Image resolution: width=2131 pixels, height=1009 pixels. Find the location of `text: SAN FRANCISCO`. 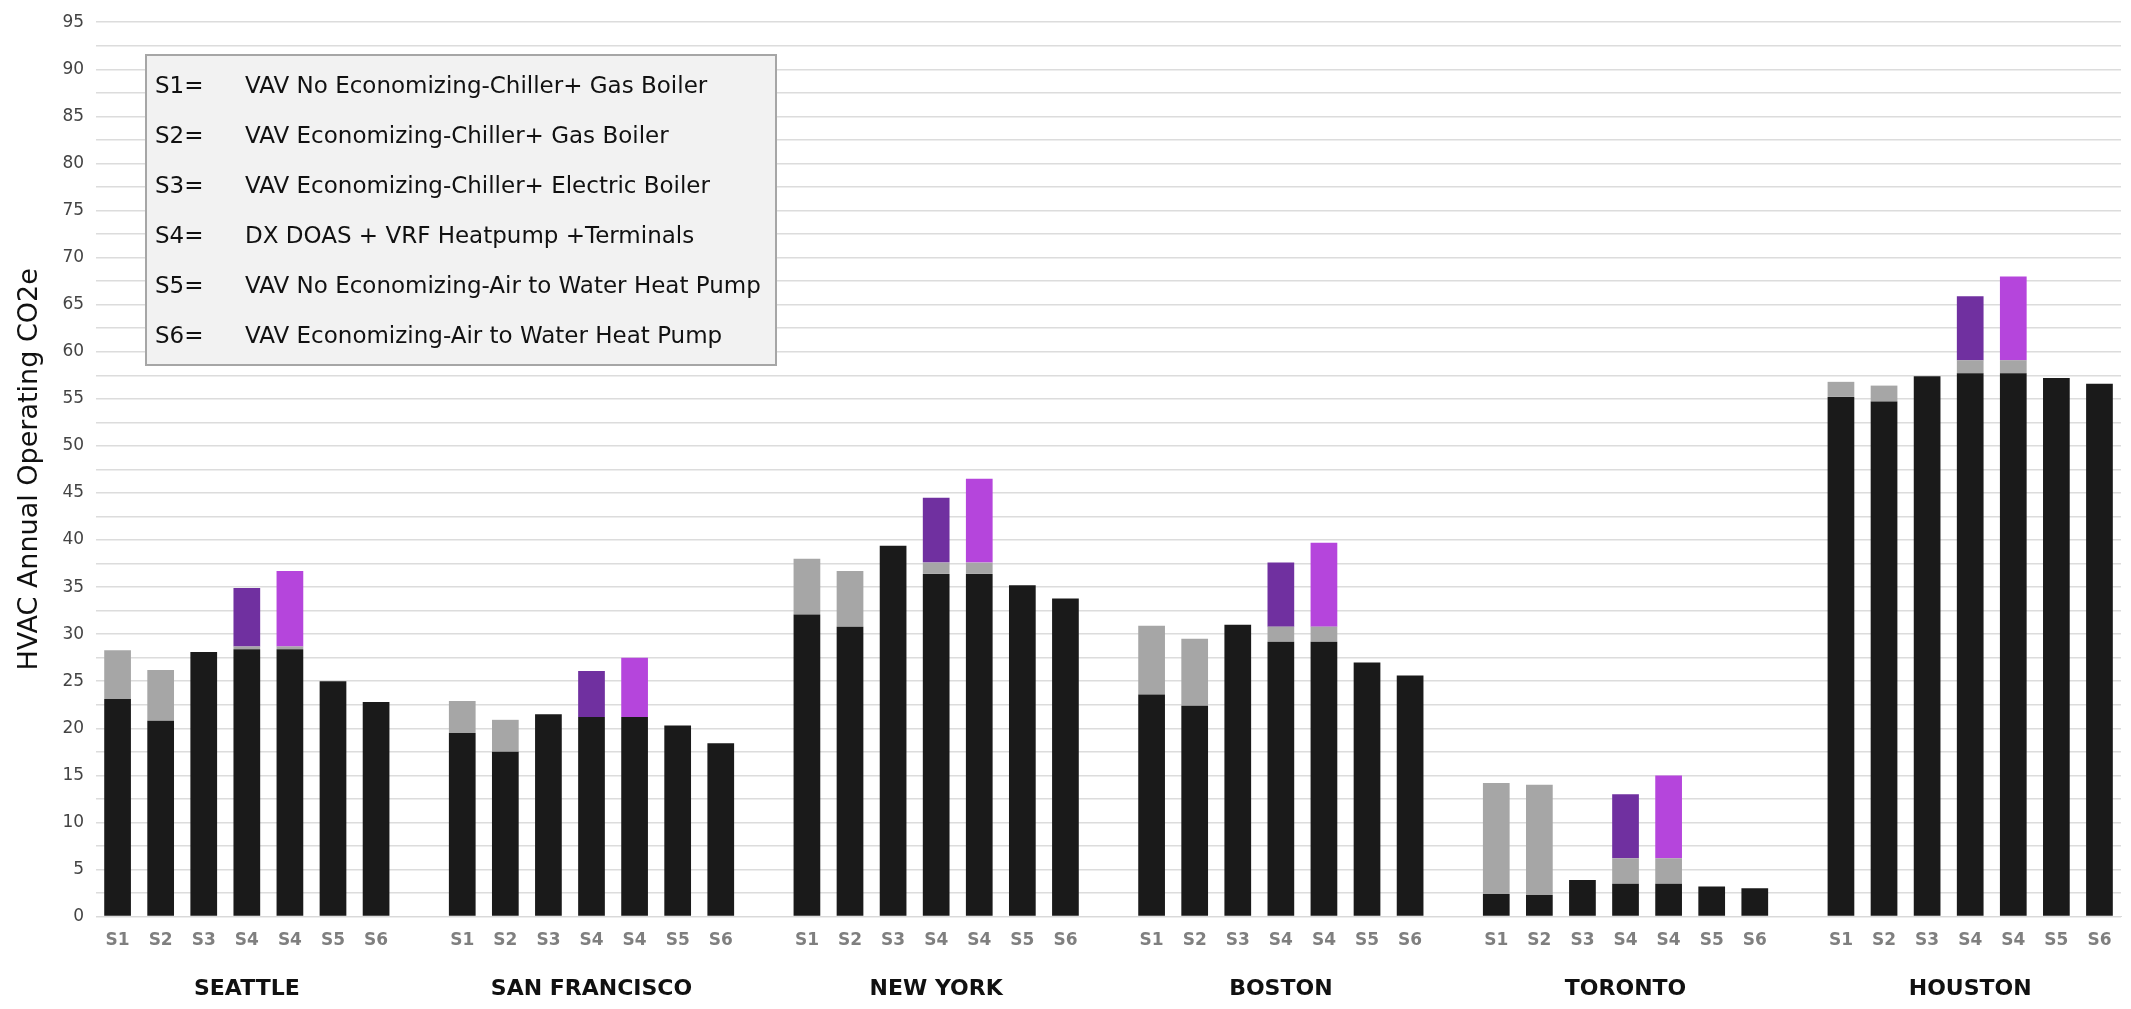

text: SAN FRANCISCO is located at coordinates (591, 987).